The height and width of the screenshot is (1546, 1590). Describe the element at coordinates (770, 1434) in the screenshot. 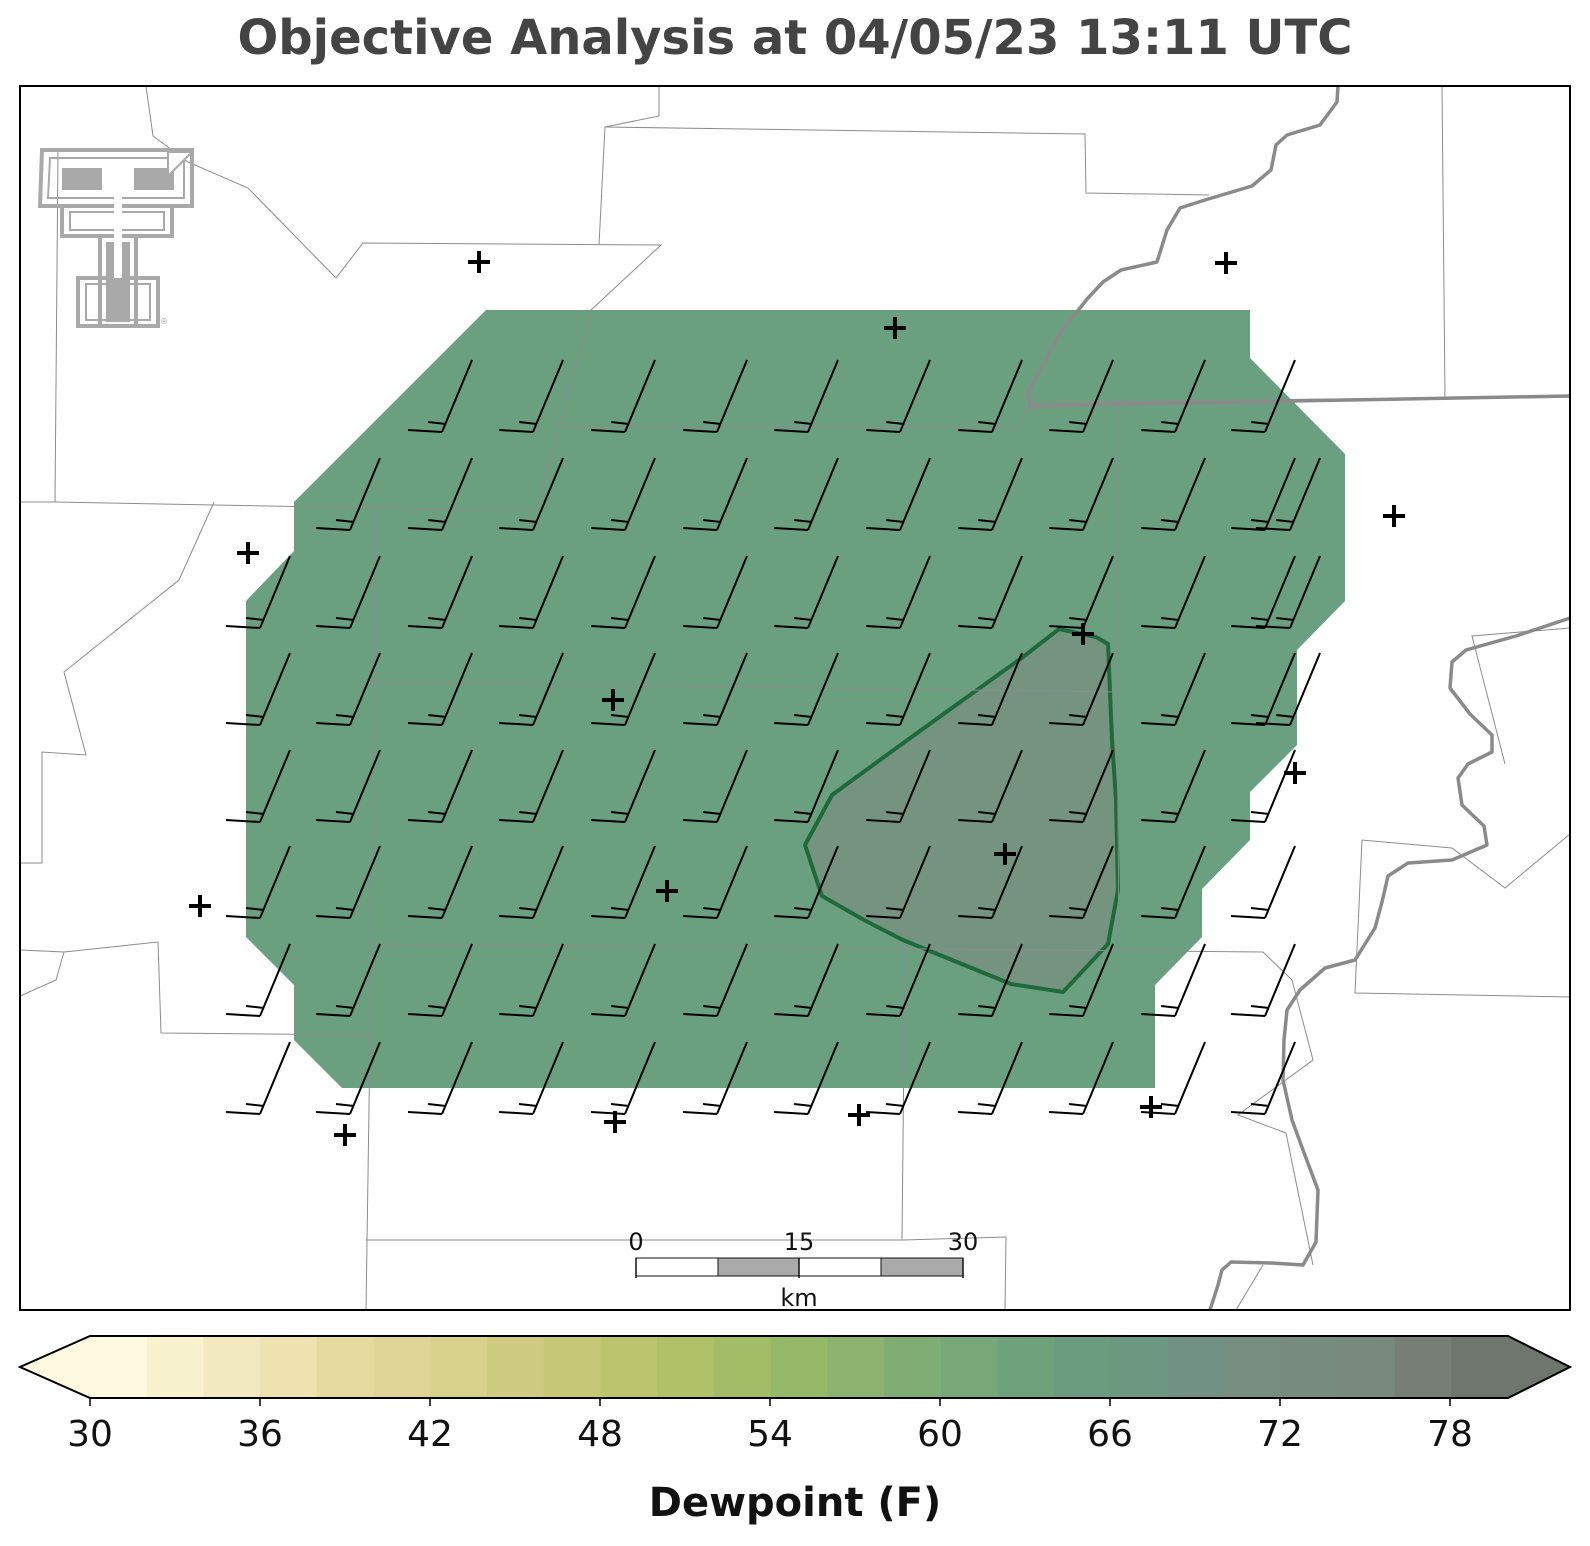

I see `colorbar-tick-label: 54` at that location.